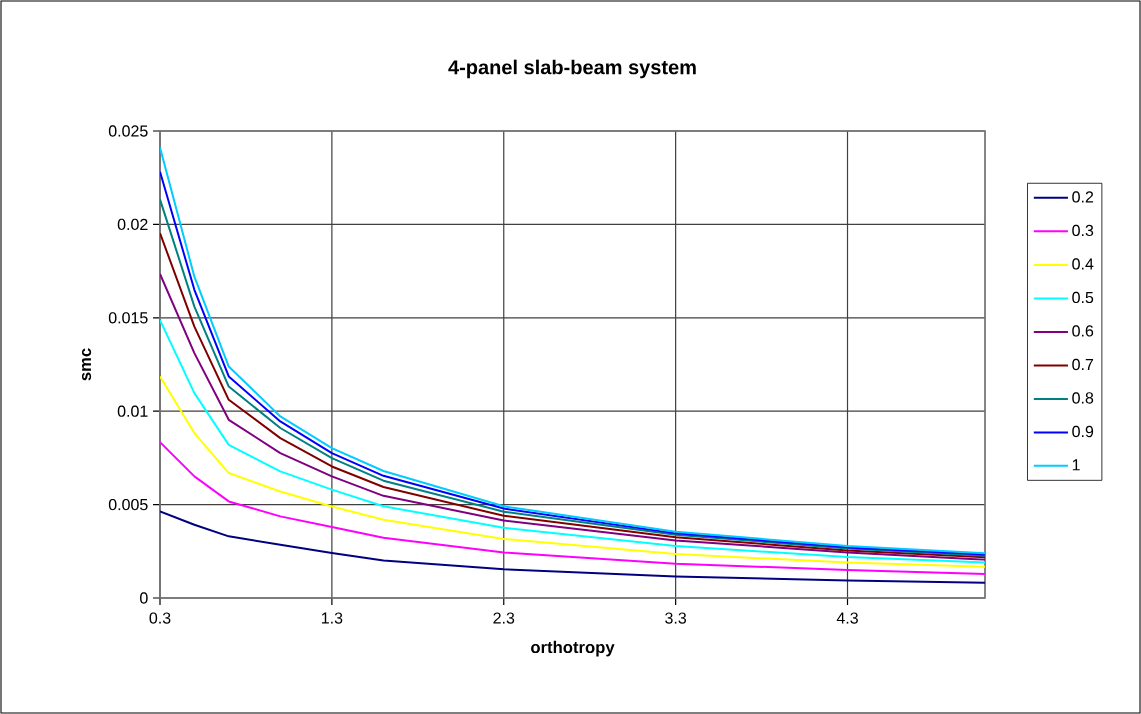  Describe the element at coordinates (1083, 331) in the screenshot. I see `legend-label: 0.6` at that location.